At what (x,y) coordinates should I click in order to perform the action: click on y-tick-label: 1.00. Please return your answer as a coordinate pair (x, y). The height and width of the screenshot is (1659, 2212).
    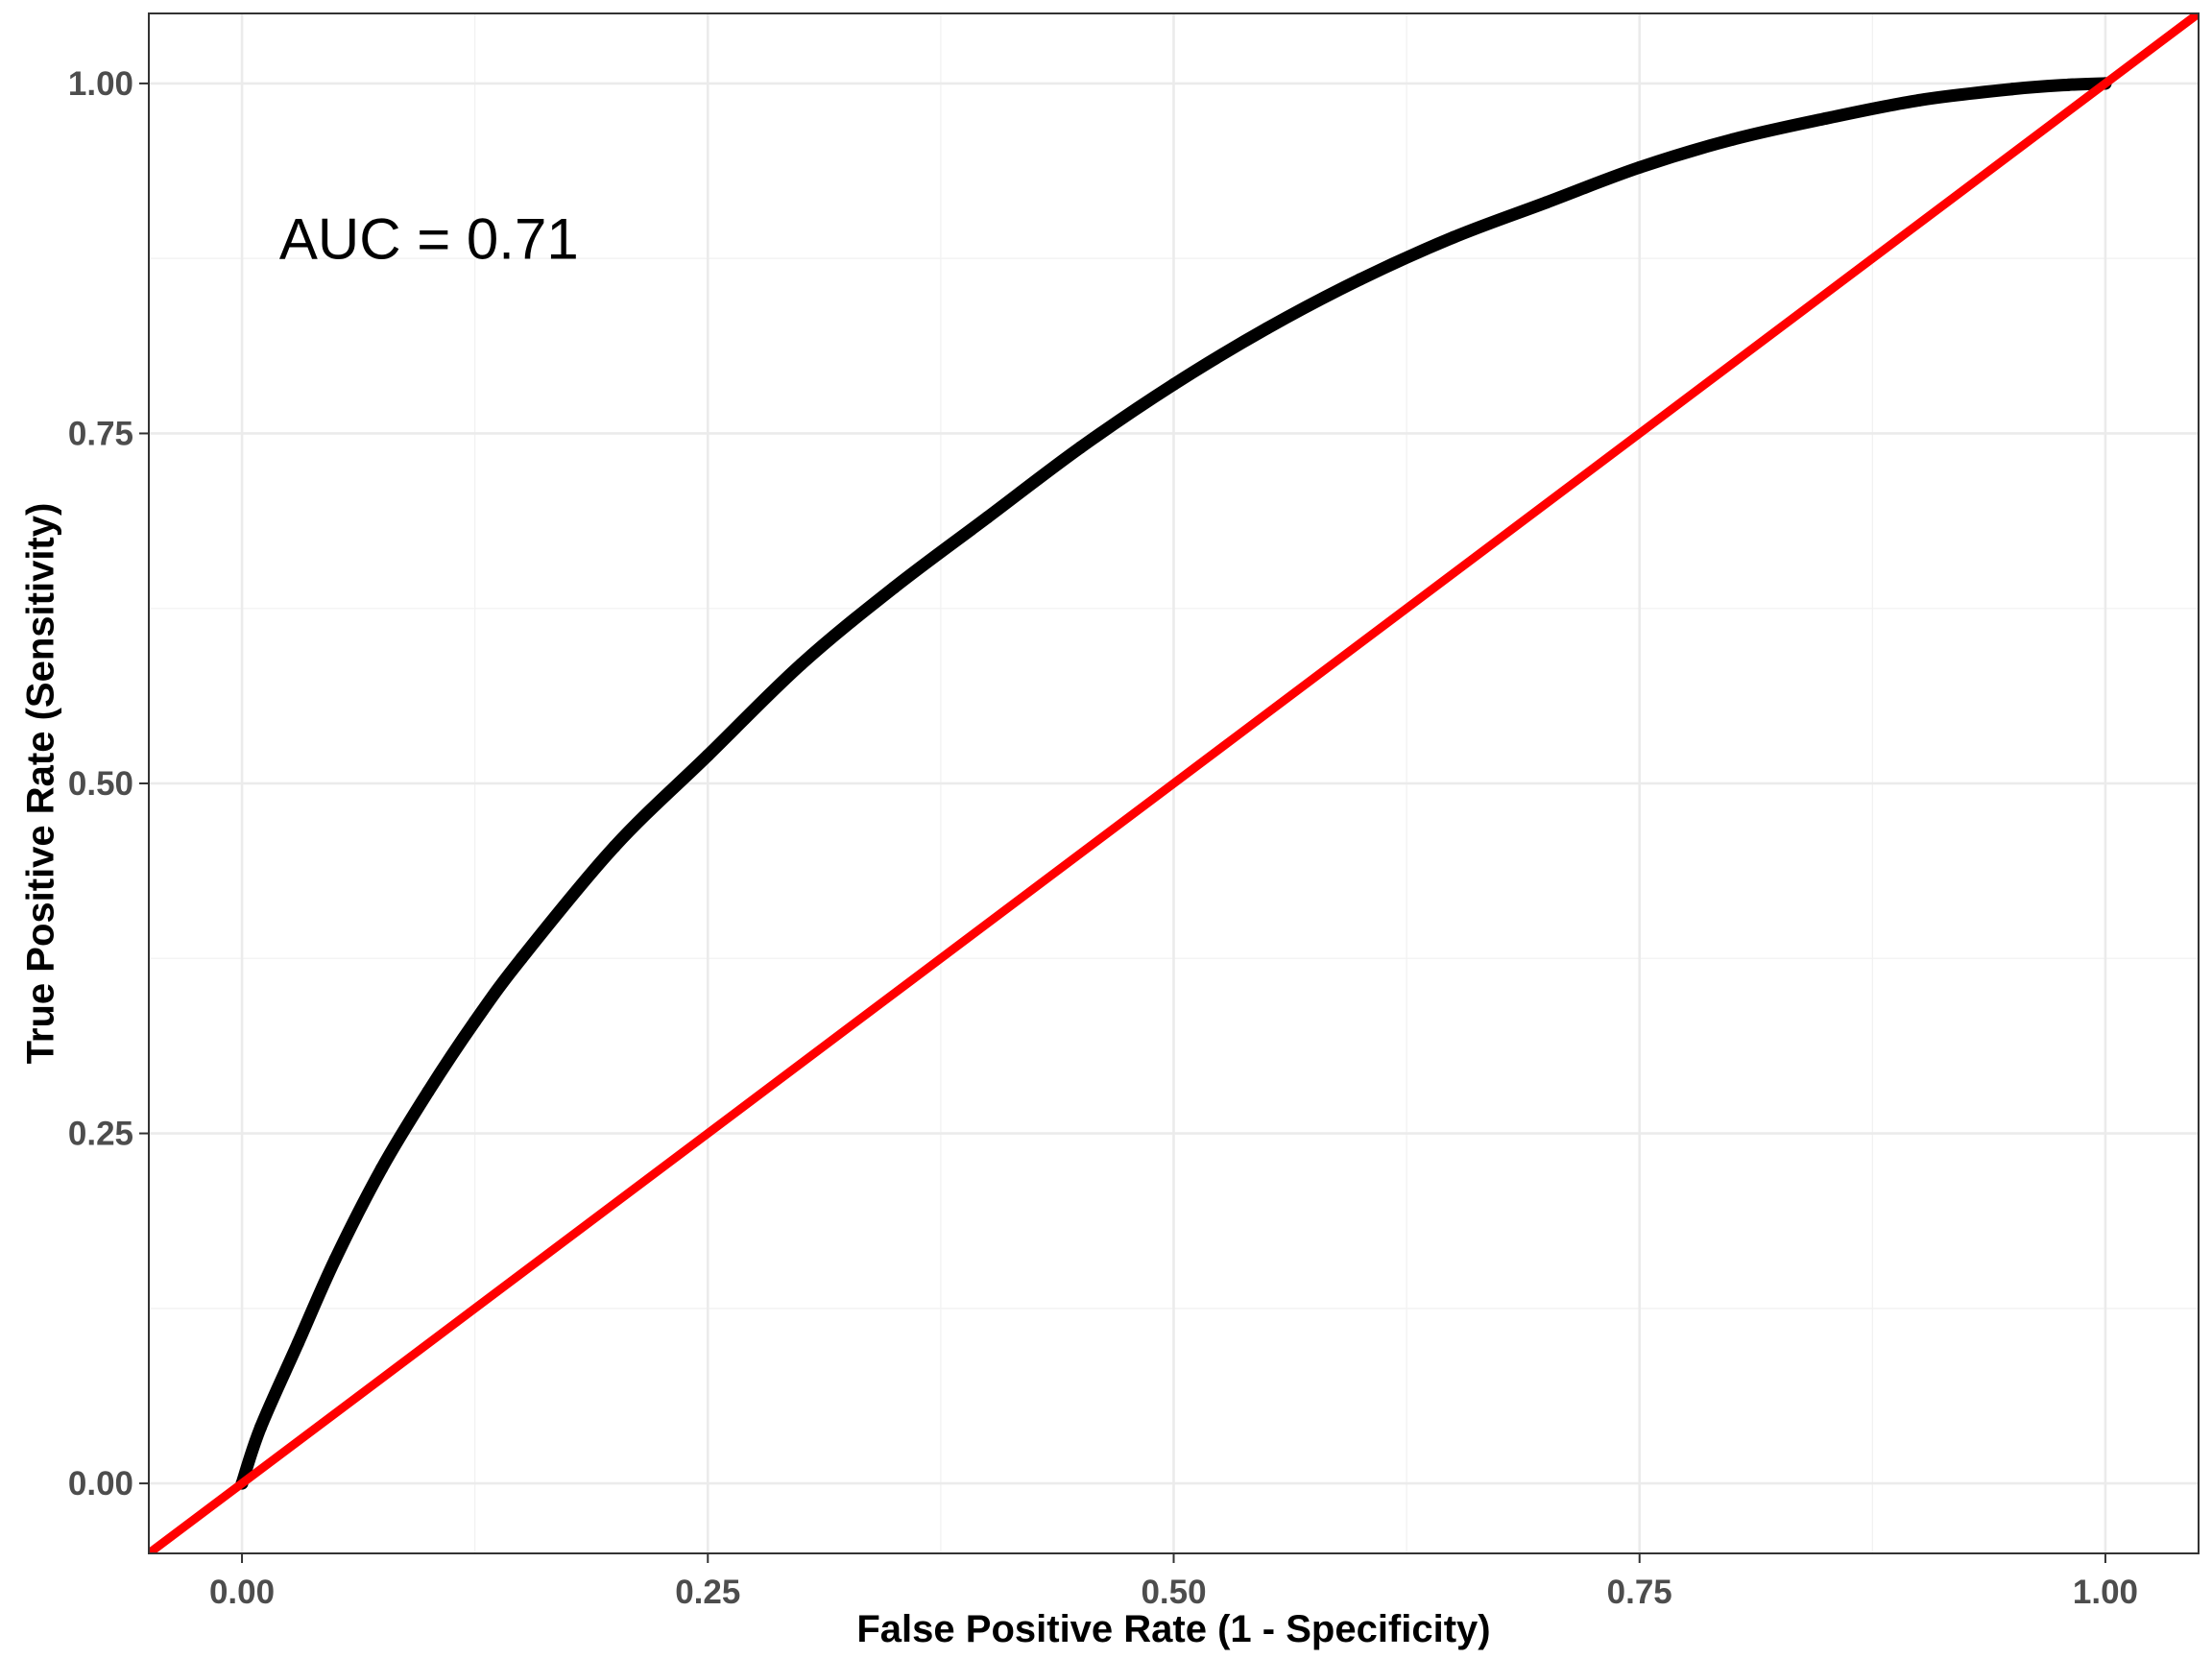
    Looking at the image, I should click on (100, 84).